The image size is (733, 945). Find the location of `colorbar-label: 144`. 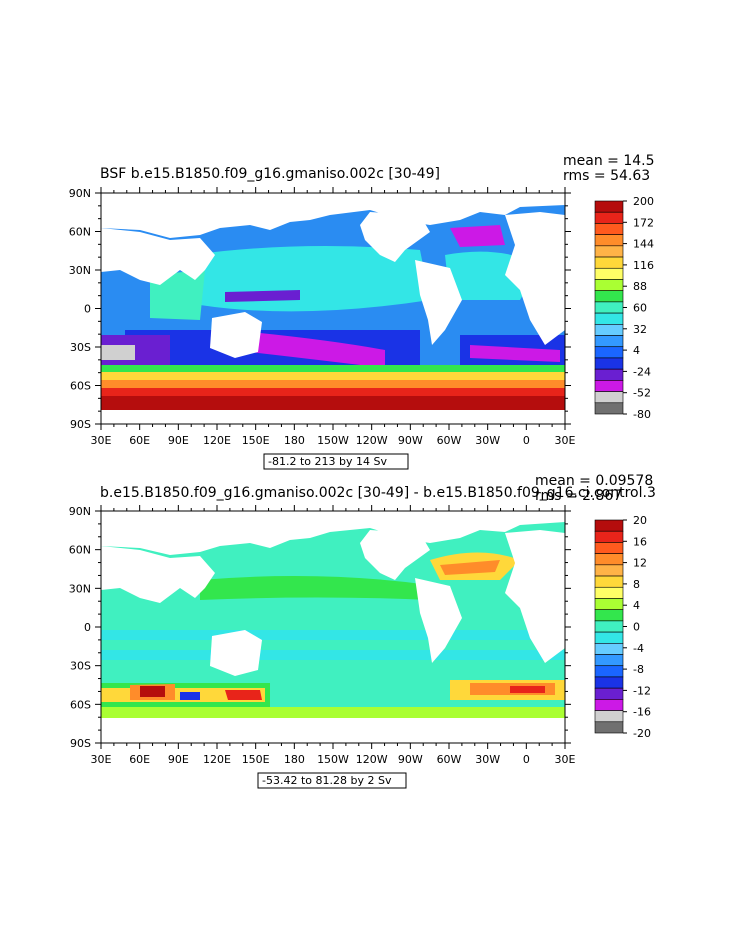

colorbar-label: 144 is located at coordinates (643, 244).